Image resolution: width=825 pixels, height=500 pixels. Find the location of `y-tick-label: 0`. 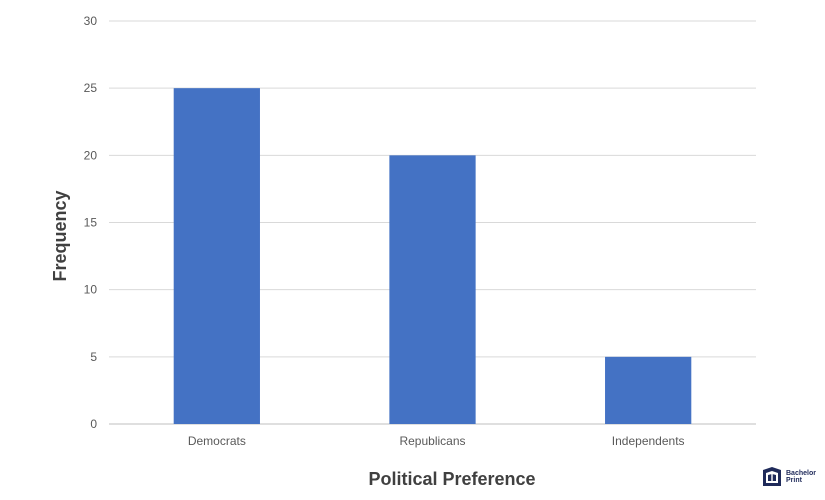

y-tick-label: 0 is located at coordinates (93, 424).